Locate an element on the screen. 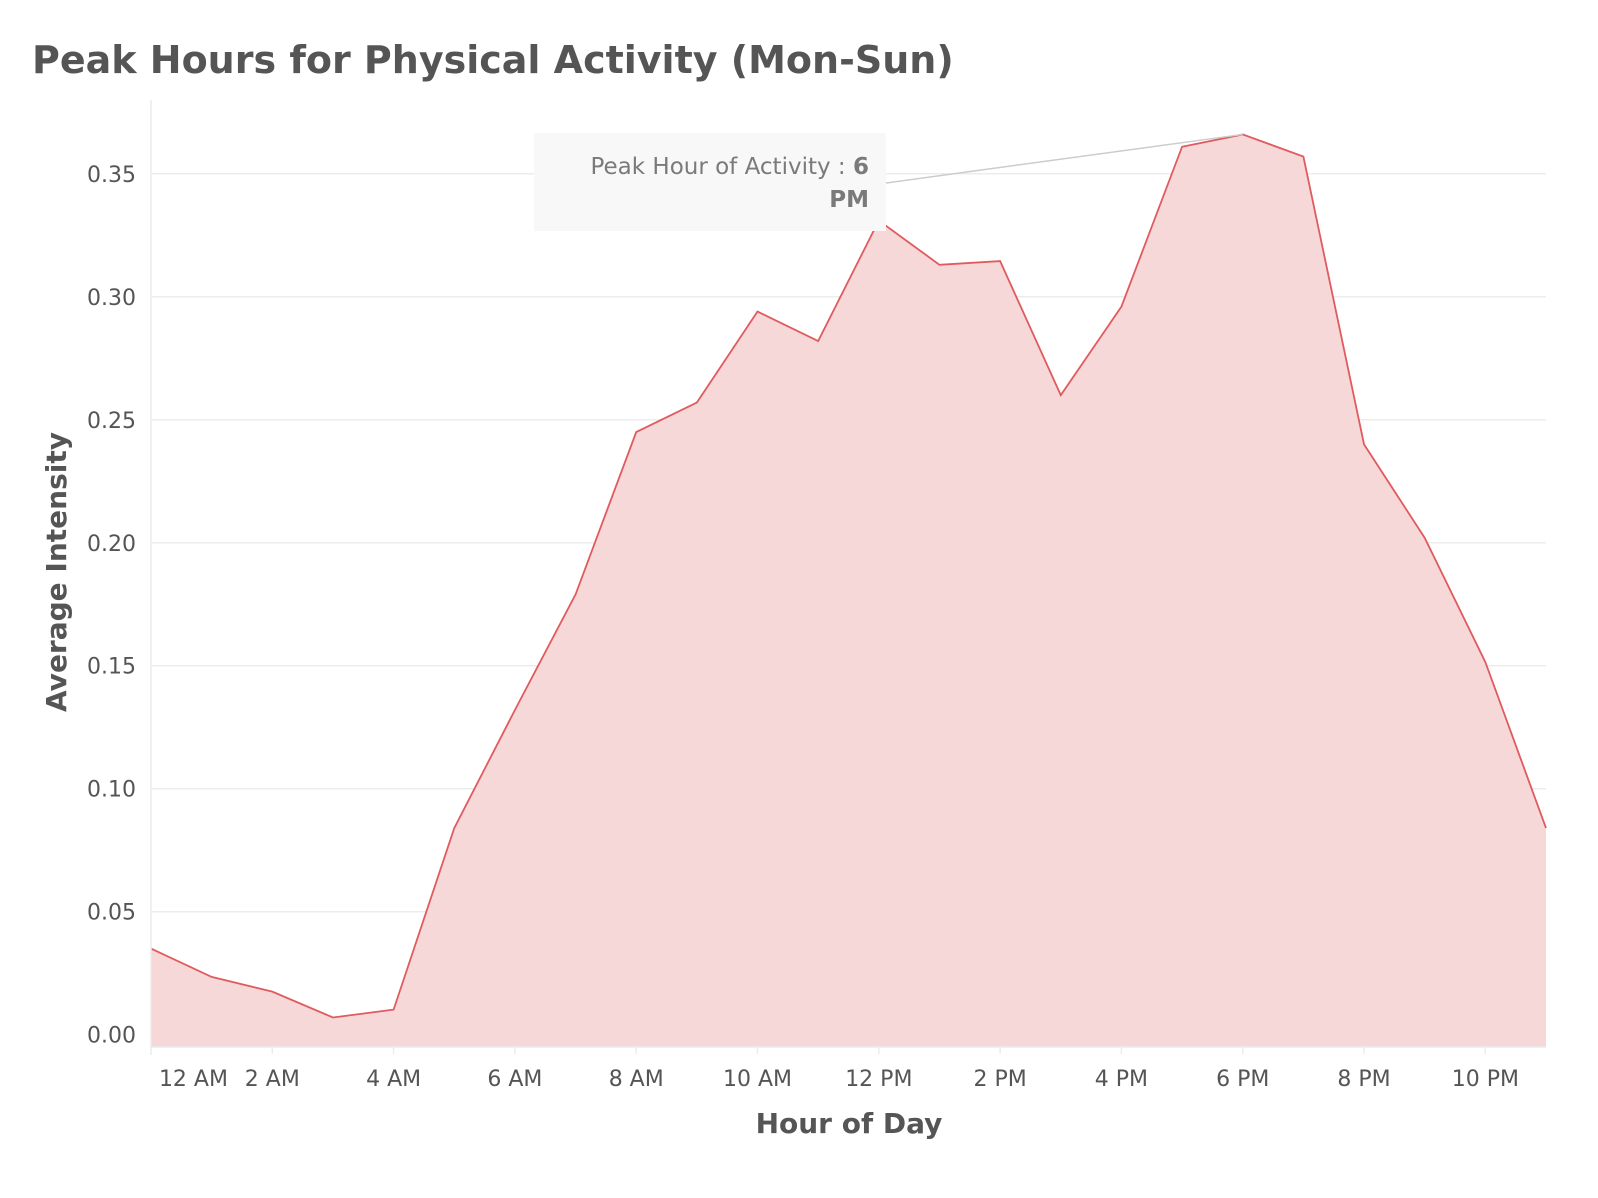 The height and width of the screenshot is (1198, 1598). annotation-text: Peak Hour of Activity : 6 is located at coordinates (729, 167).